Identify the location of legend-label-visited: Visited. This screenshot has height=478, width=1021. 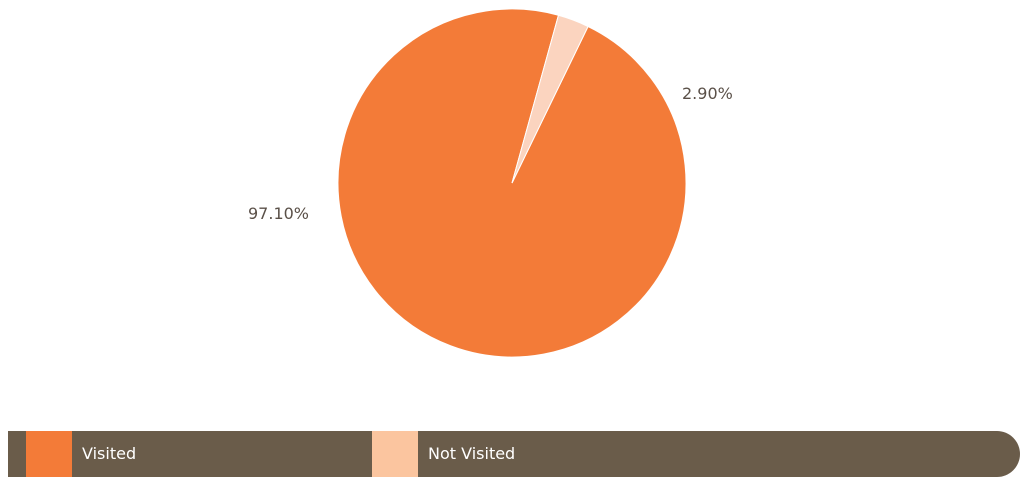
(109, 453).